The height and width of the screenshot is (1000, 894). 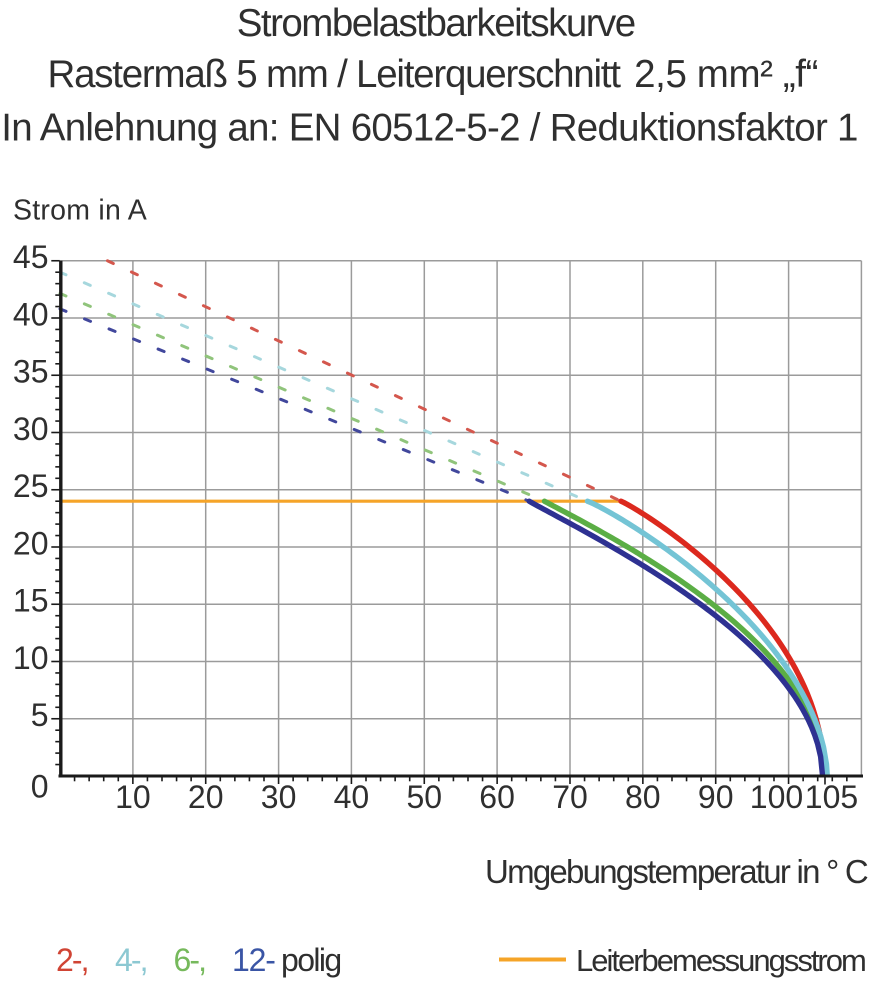 What do you see at coordinates (716, 797) in the screenshot?
I see `svg-text: 90` at bounding box center [716, 797].